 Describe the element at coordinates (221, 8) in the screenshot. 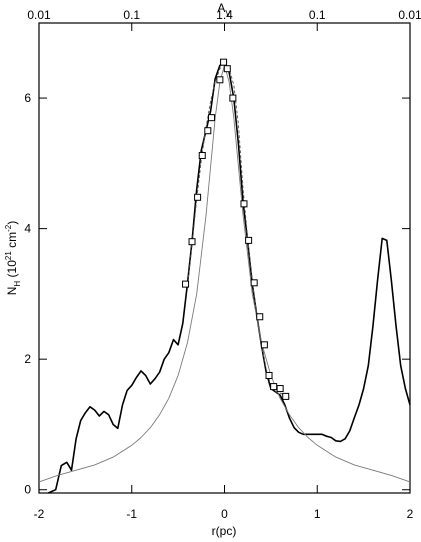

I see `top-axis-label-main: A` at that location.